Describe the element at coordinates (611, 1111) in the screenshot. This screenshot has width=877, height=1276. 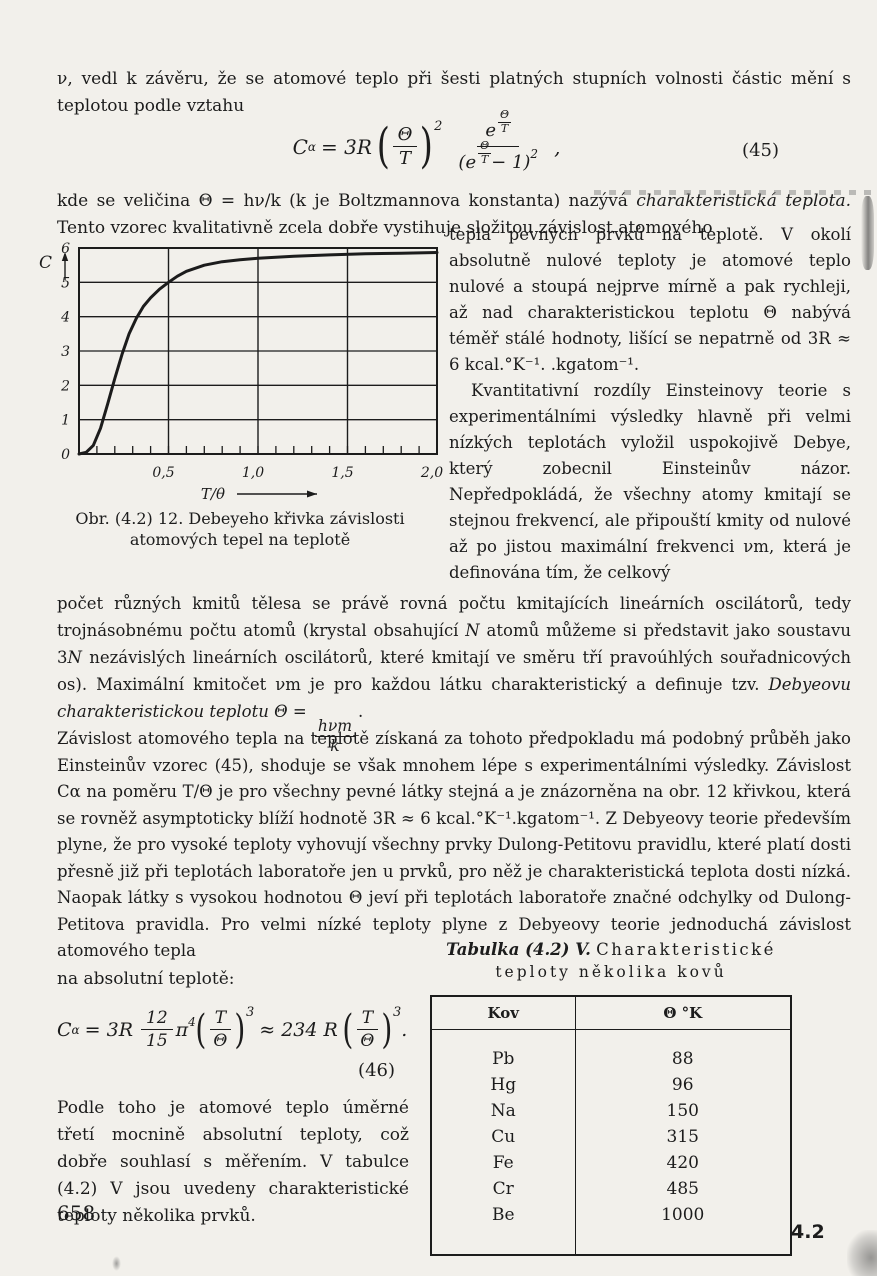
I see `table-row: Na 150` at that location.